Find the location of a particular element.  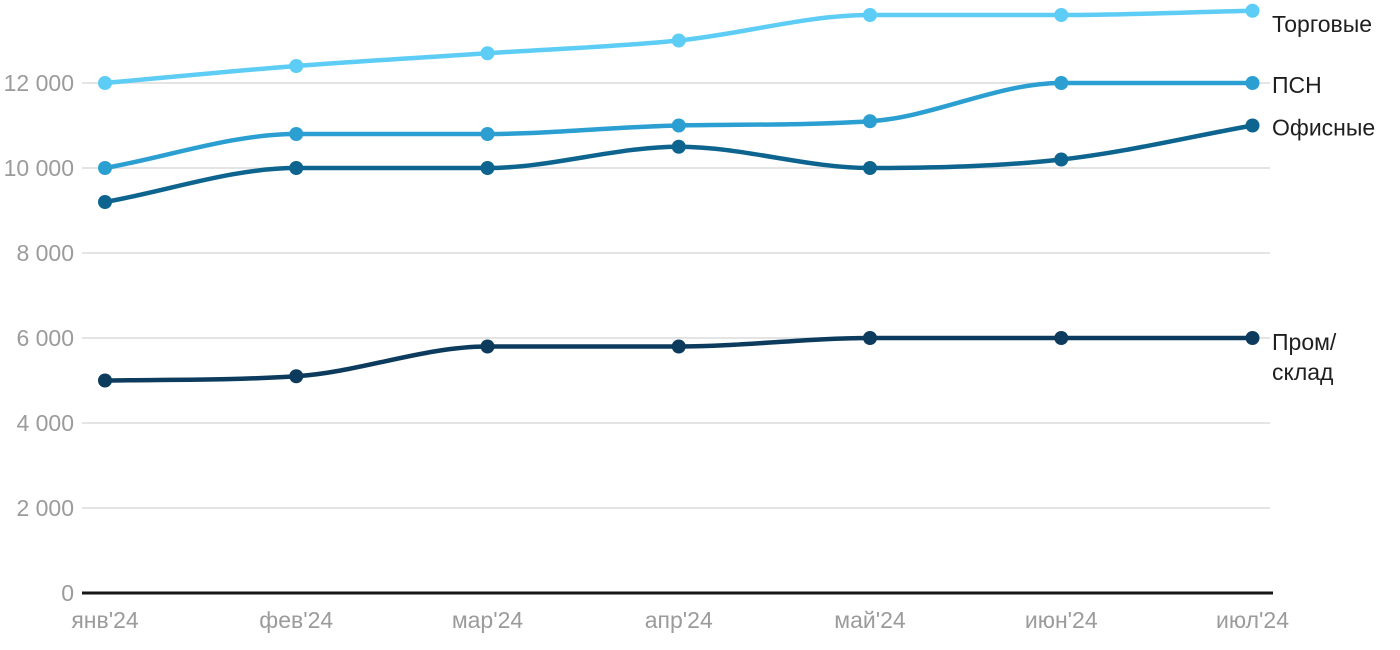

series-label-3-line-1: склад is located at coordinates (1303, 372).